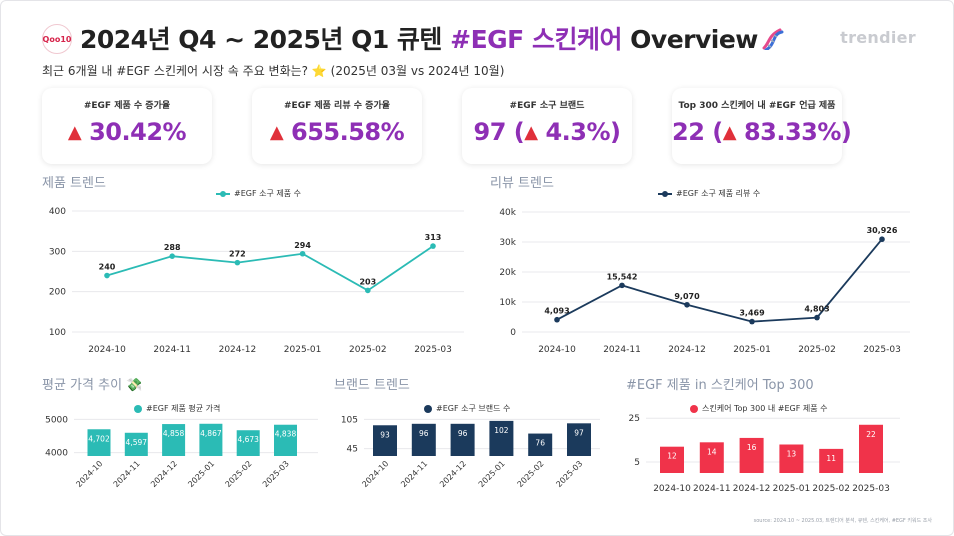 This screenshot has width=954, height=536. I want to click on y-tick-label: 100, so click(57, 333).